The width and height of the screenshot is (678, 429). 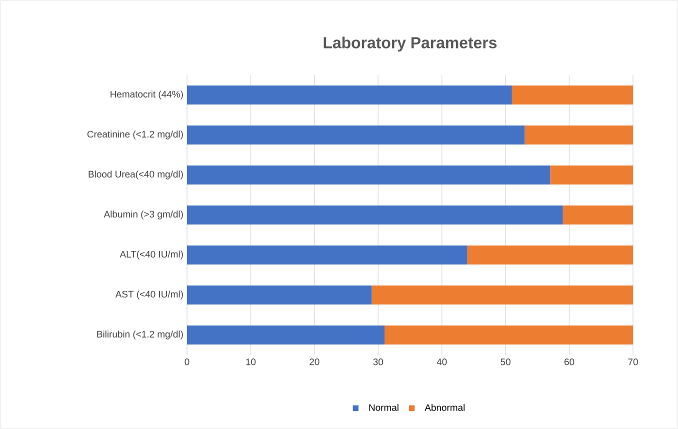 What do you see at coordinates (441, 362) in the screenshot?
I see `x-tick-label: 40` at bounding box center [441, 362].